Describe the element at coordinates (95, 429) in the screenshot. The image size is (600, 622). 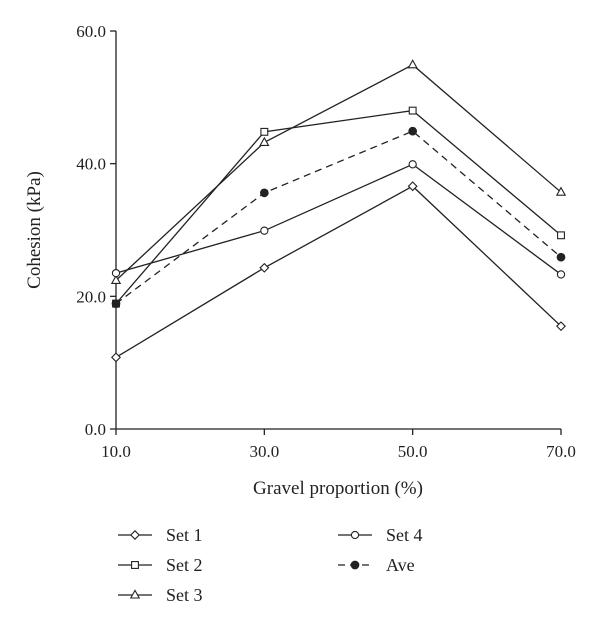
I see `y-tick-label: 0.0` at that location.